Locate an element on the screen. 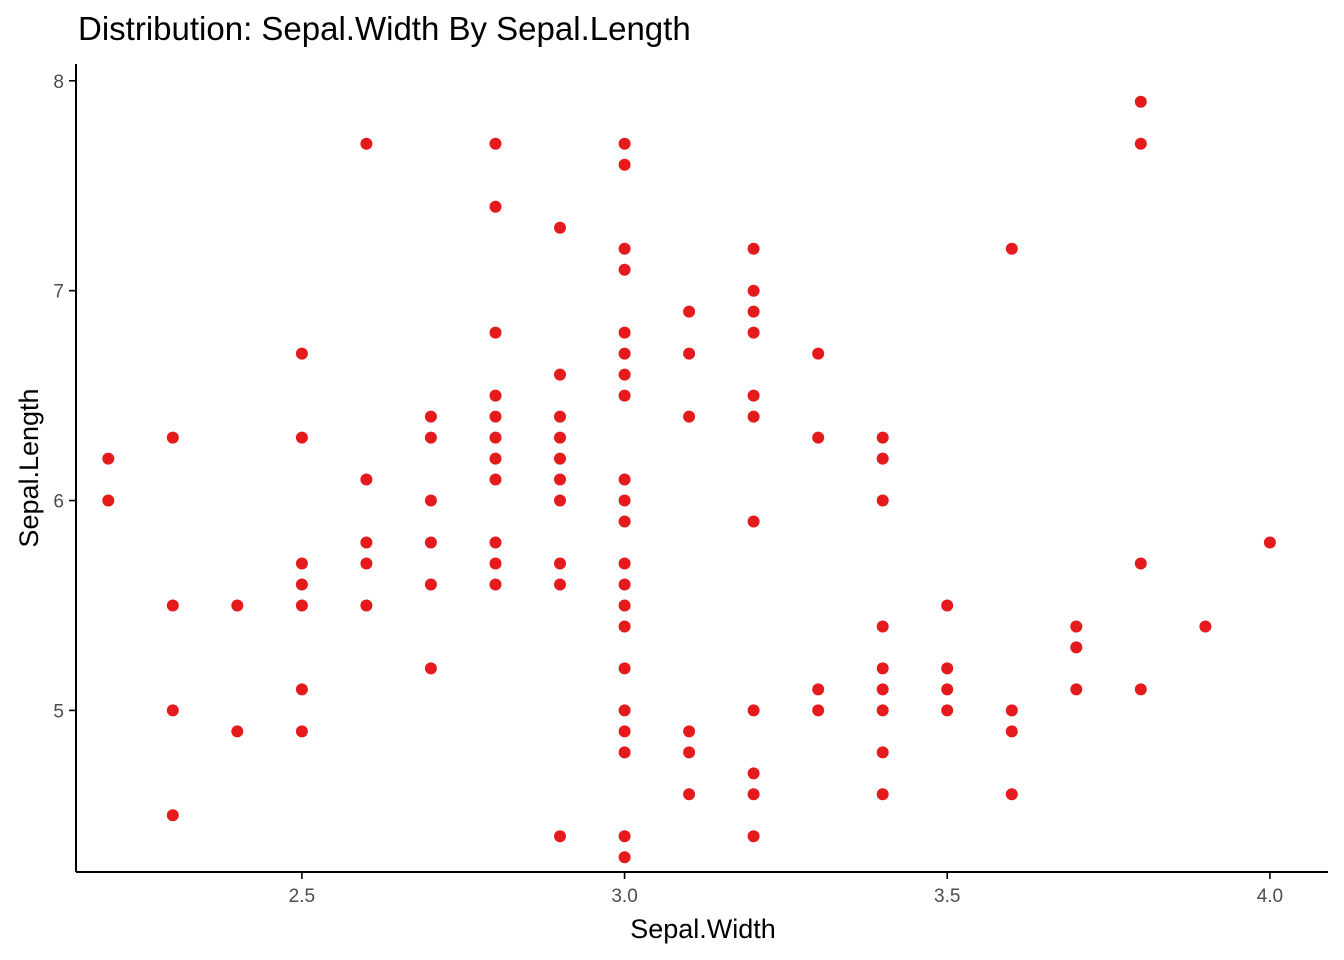  y-tick-label: 5 is located at coordinates (58, 711).